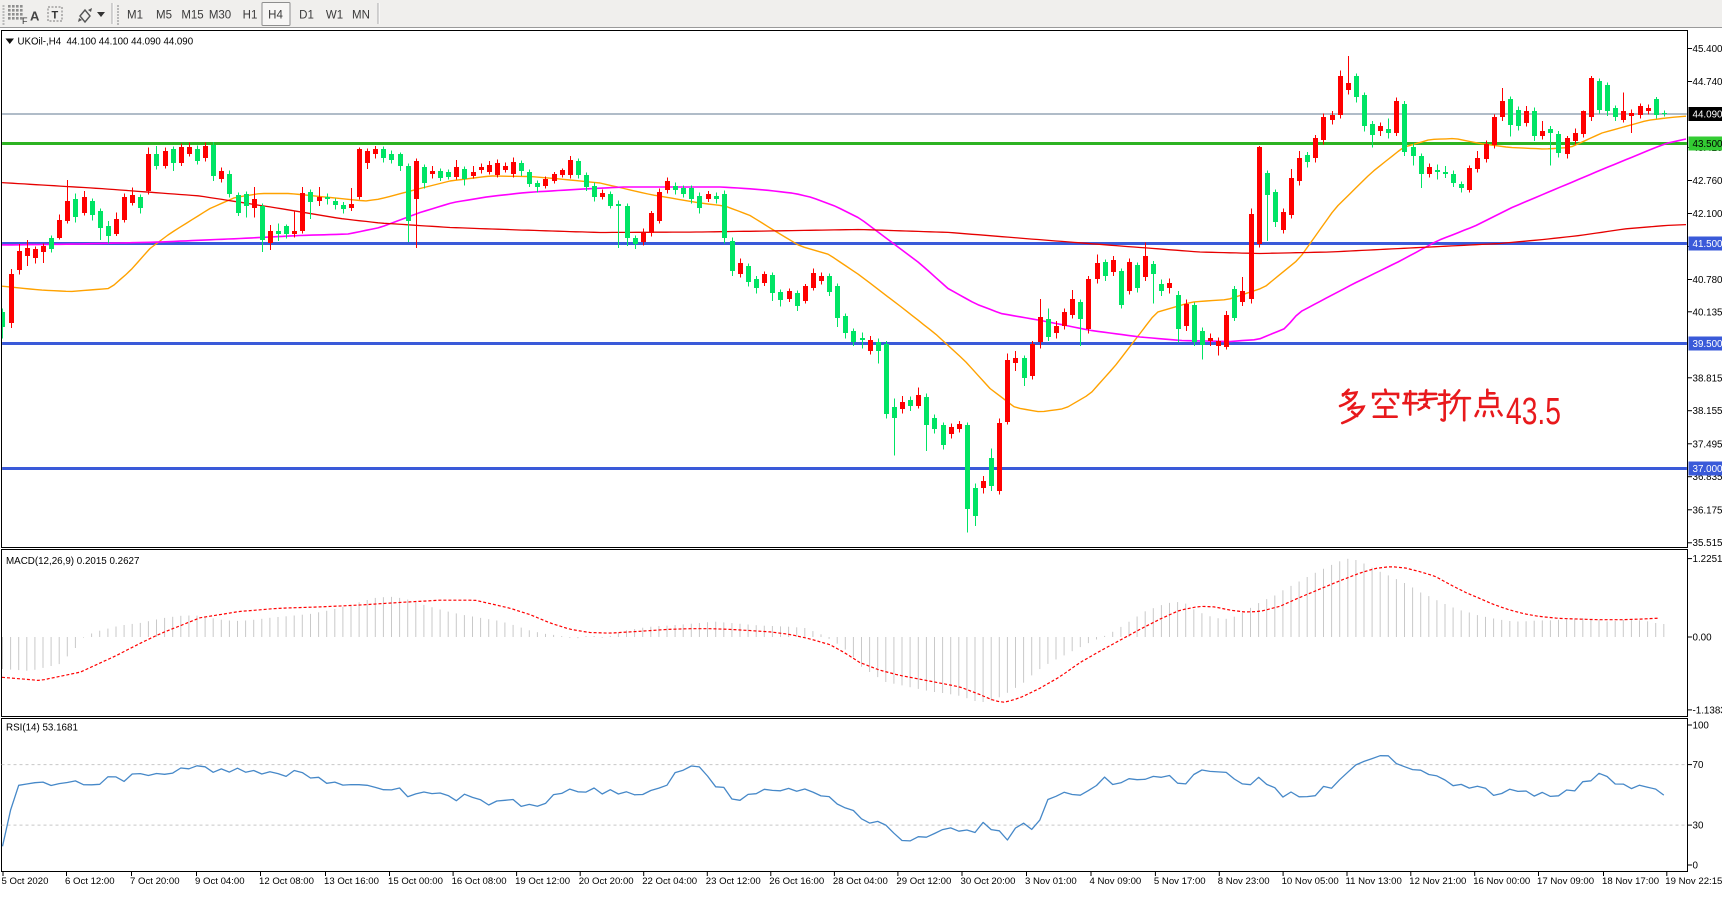  What do you see at coordinates (1701, 726) in the screenshot?
I see `svg-text: 100` at bounding box center [1701, 726].